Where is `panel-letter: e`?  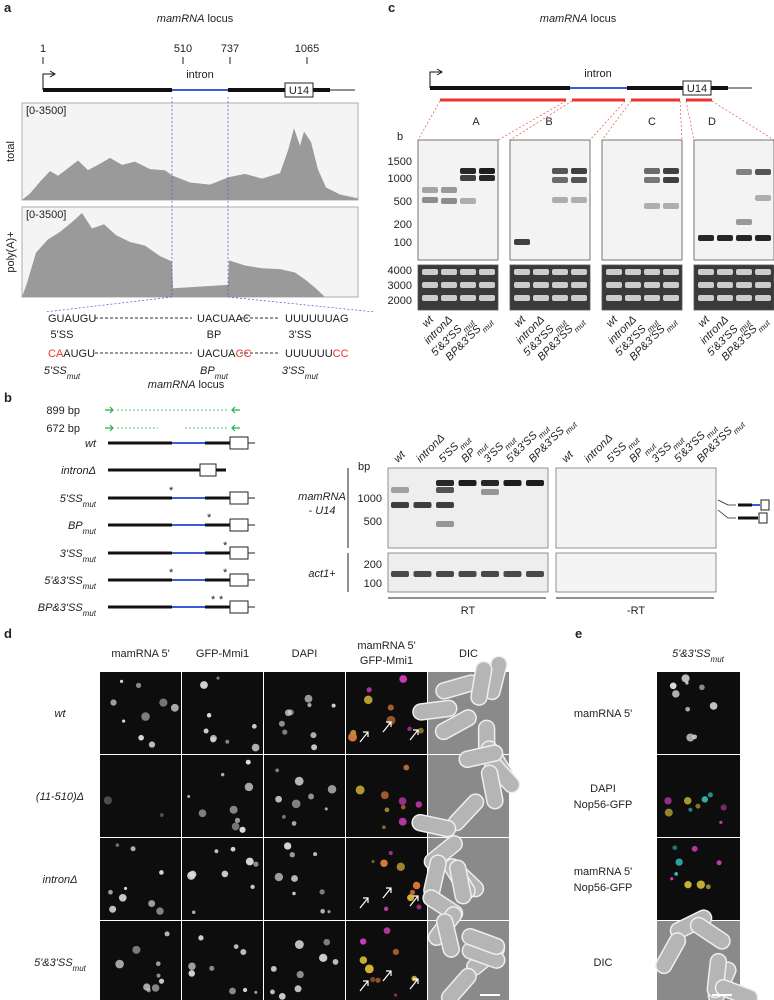
panel-letter: e is located at coordinates (578, 633).